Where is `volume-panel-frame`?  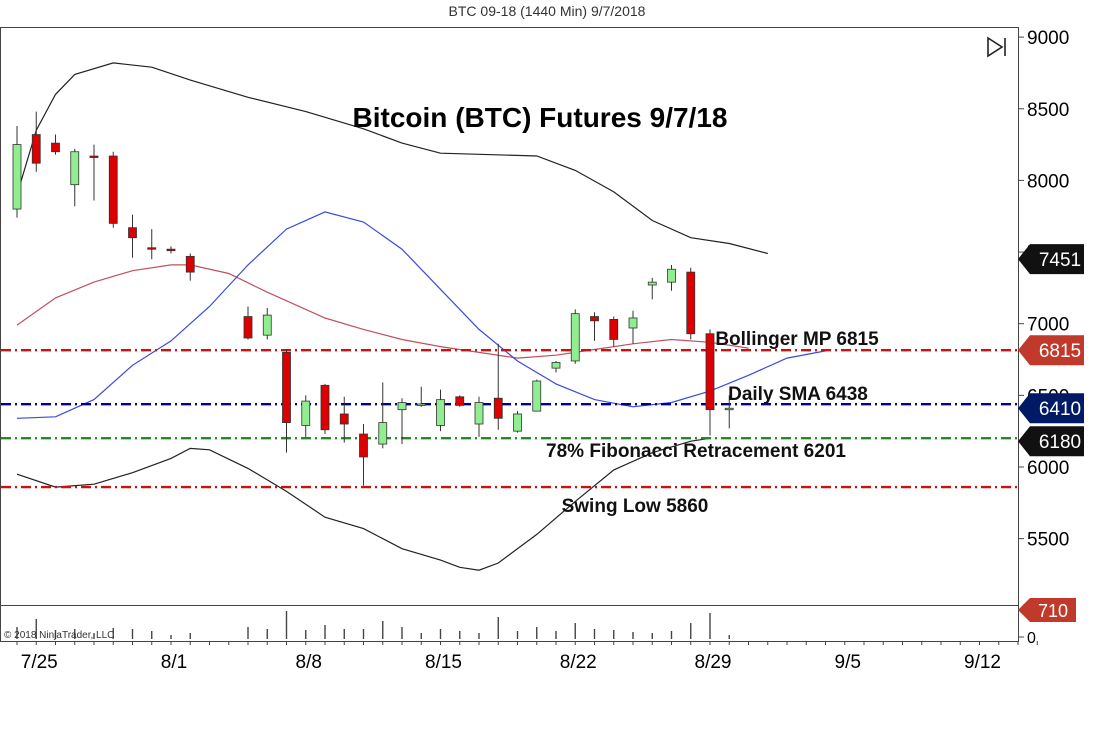
volume-panel-frame is located at coordinates (509, 623).